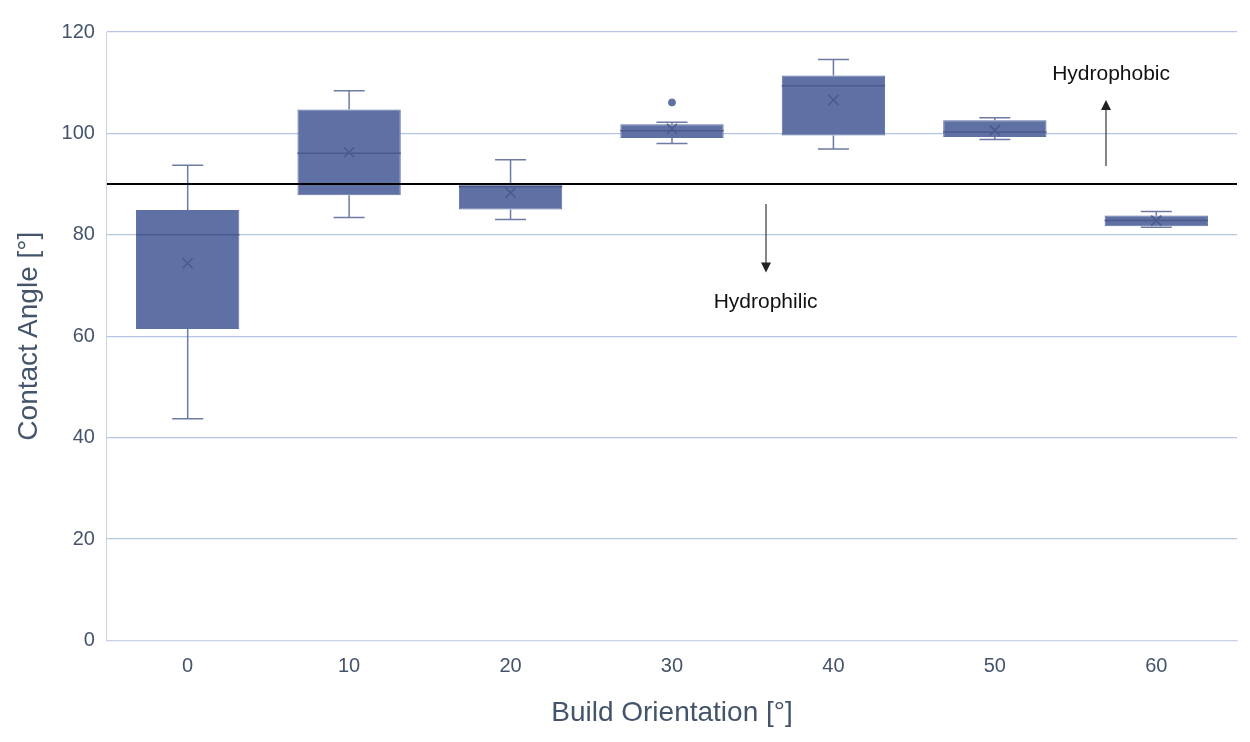  What do you see at coordinates (994, 664) in the screenshot?
I see `x-tick-label: 50` at bounding box center [994, 664].